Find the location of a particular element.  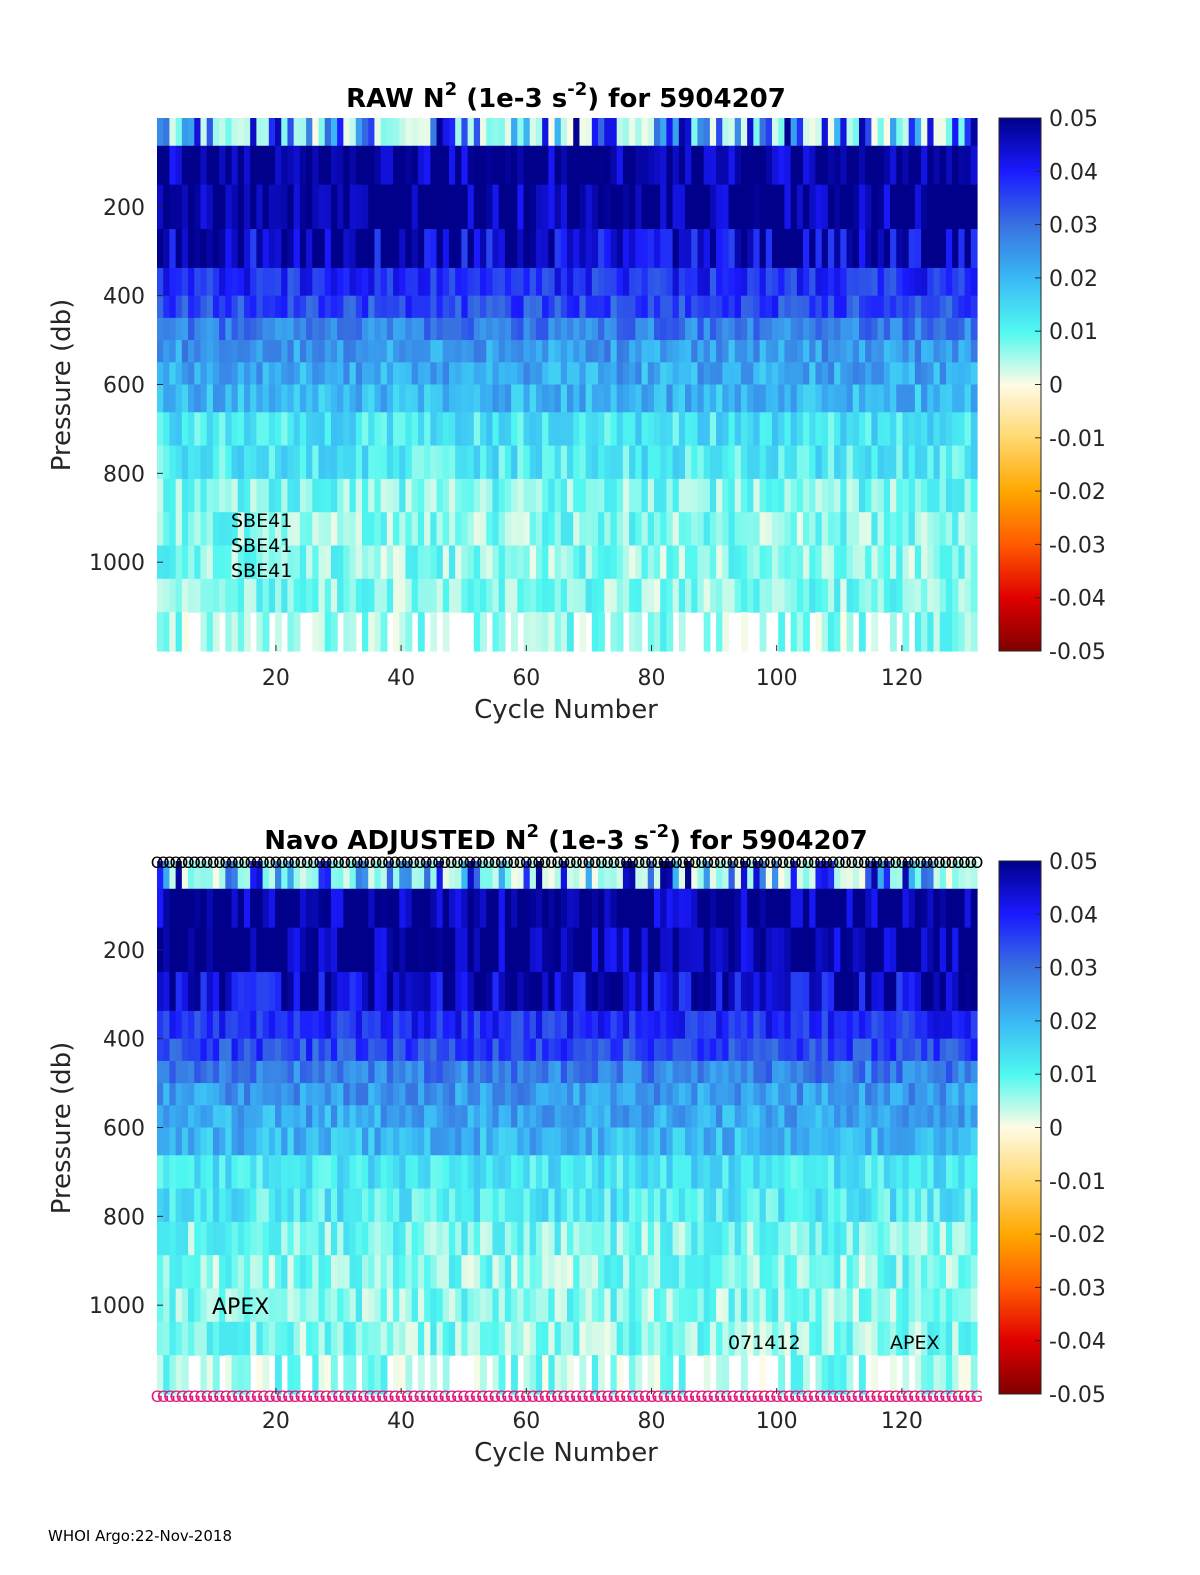

colorbar-tick-label: 0.04 is located at coordinates (1073, 172).